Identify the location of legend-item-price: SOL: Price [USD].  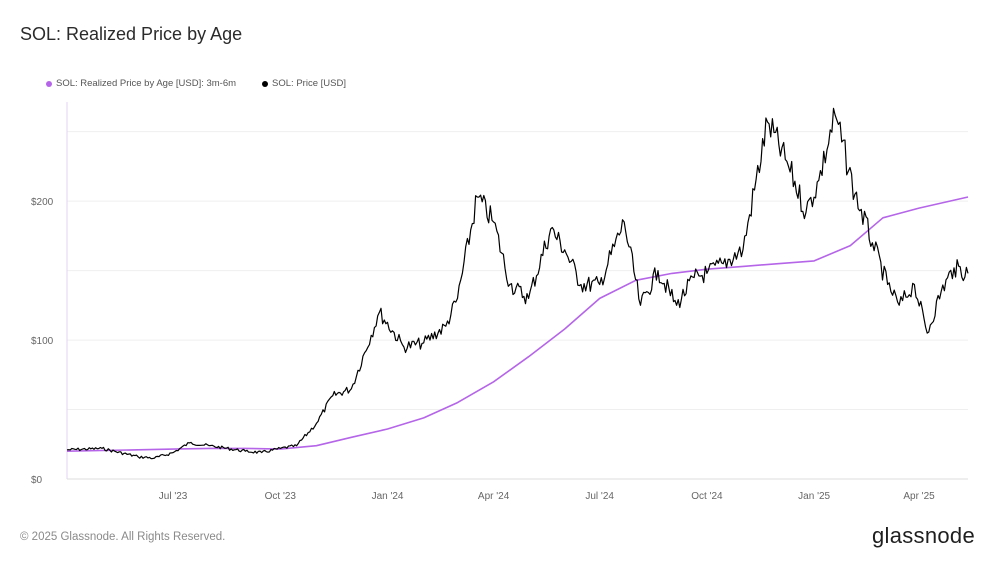
(304, 83).